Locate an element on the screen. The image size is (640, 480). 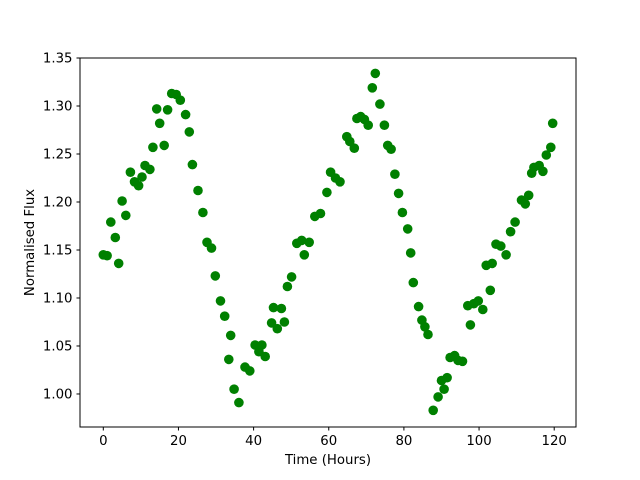
x-tick-label: 0 is located at coordinates (103, 441).